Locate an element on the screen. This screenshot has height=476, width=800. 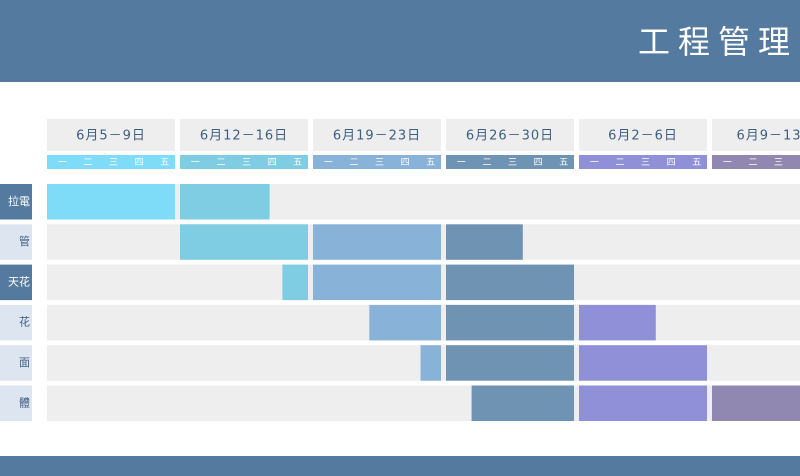
week-label: 6月5－9日 is located at coordinates (111, 136).